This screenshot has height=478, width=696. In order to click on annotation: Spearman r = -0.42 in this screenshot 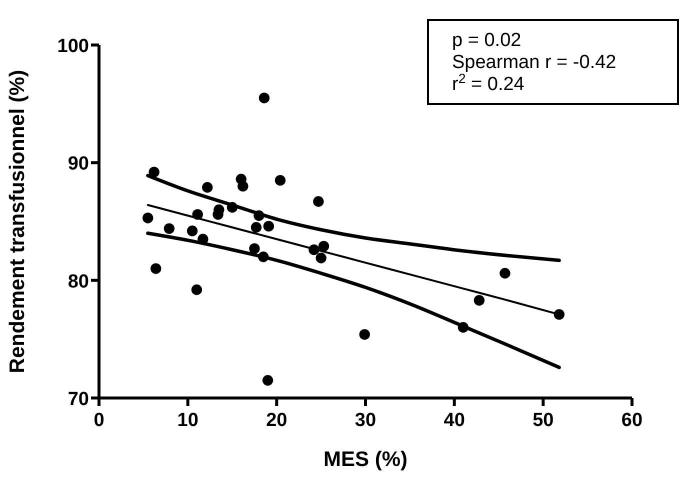, I will do `click(534, 62)`.